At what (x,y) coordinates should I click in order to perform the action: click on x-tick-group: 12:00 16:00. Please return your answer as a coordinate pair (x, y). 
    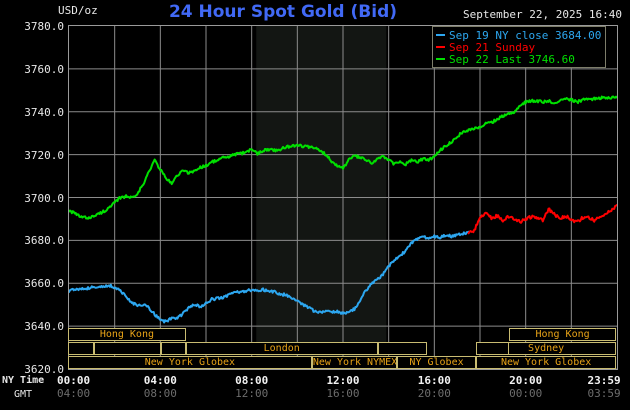
    Looking at the image, I should click on (343, 387).